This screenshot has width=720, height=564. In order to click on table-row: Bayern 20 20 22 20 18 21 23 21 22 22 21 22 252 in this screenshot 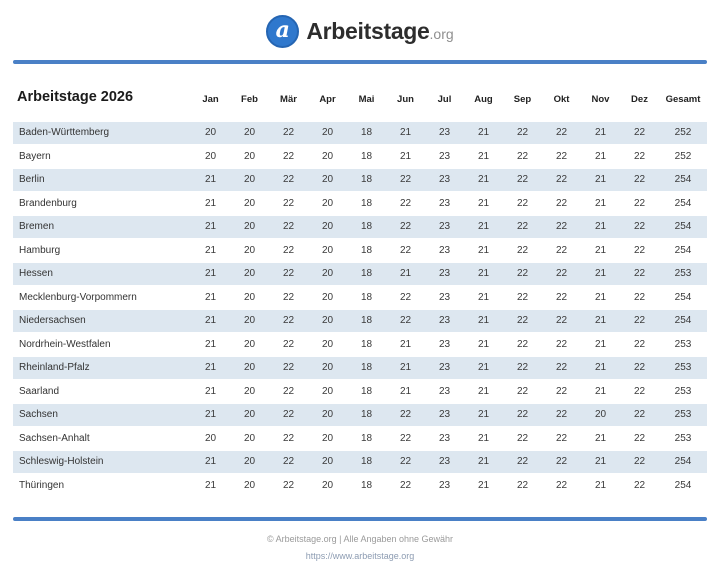, I will do `click(360, 156)`.